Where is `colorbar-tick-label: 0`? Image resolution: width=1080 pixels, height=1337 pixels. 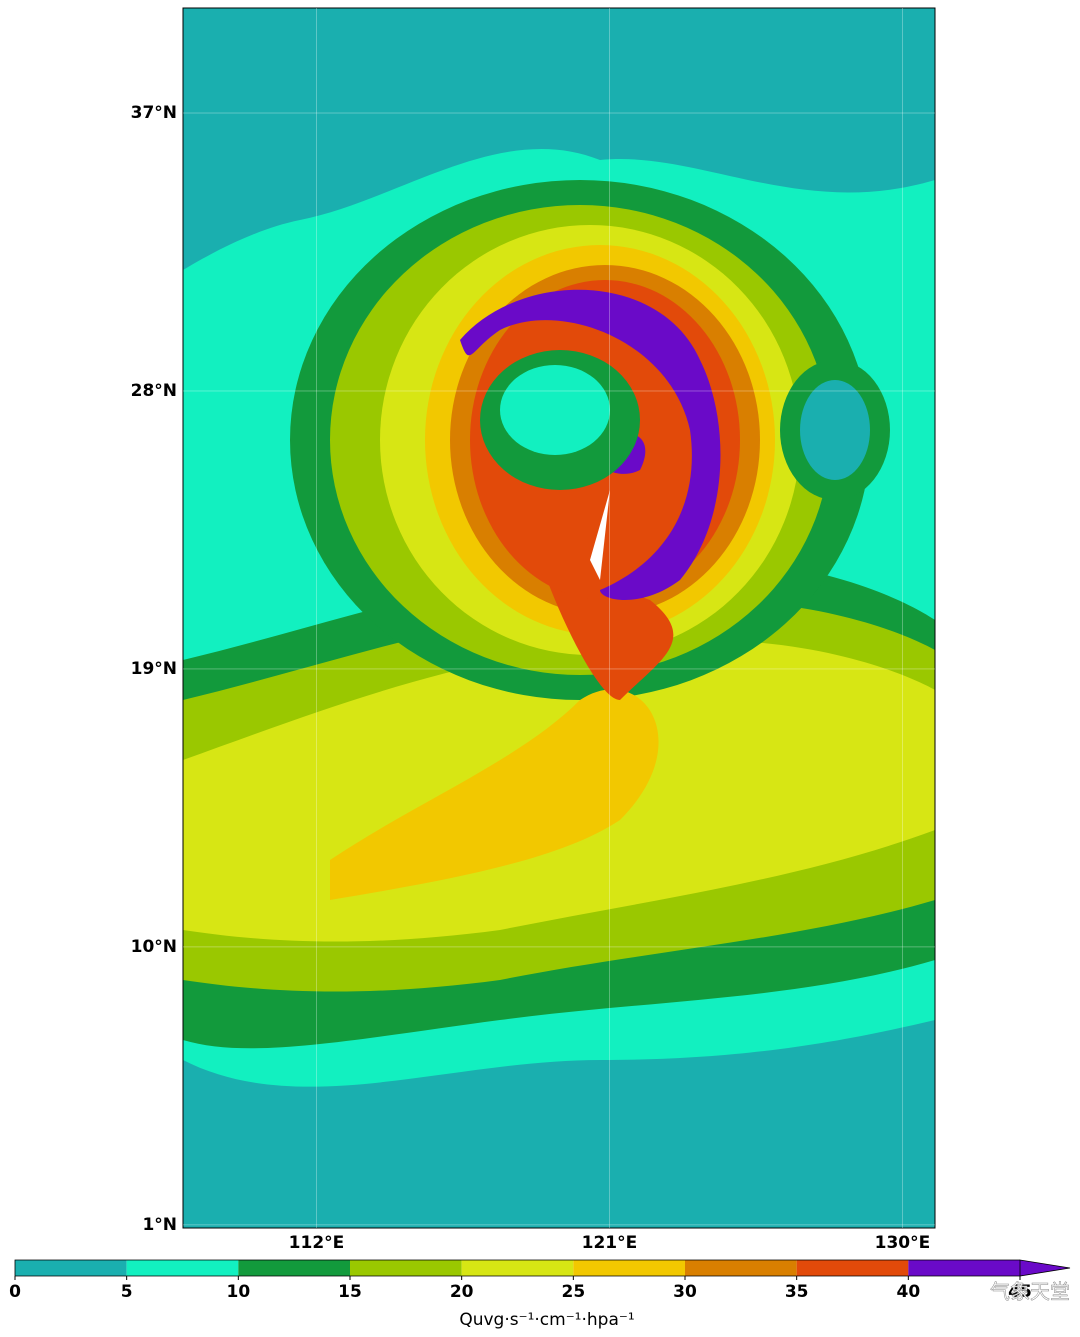
colorbar-tick-label: 0 is located at coordinates (15, 1292).